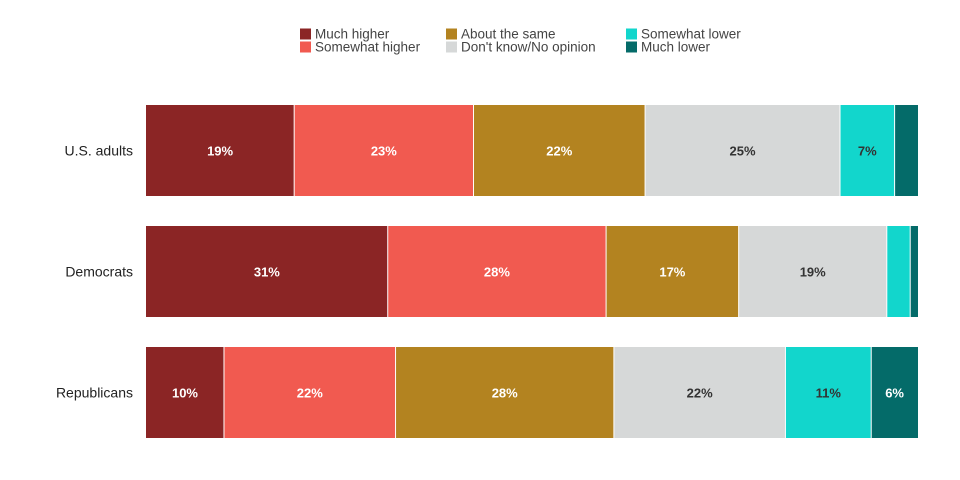  I want to click on category-label-democrats: Democrats, so click(99, 272).